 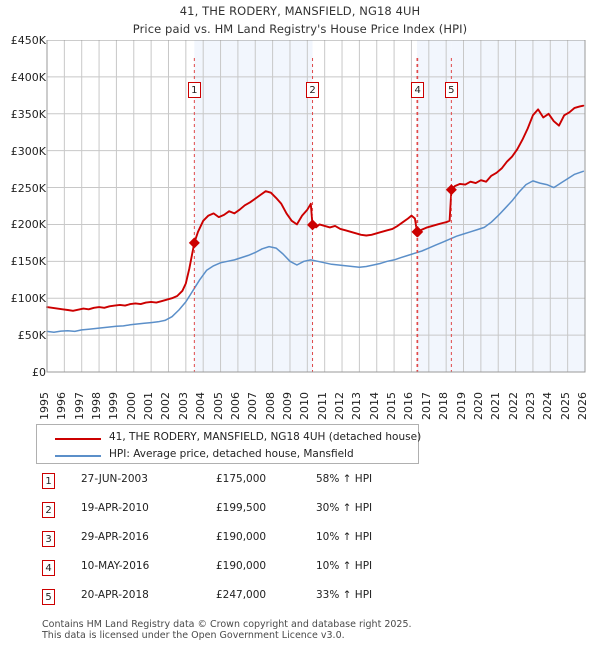 What do you see at coordinates (418, 90) in the screenshot?
I see `chart-marker-box-4: 4` at bounding box center [418, 90].